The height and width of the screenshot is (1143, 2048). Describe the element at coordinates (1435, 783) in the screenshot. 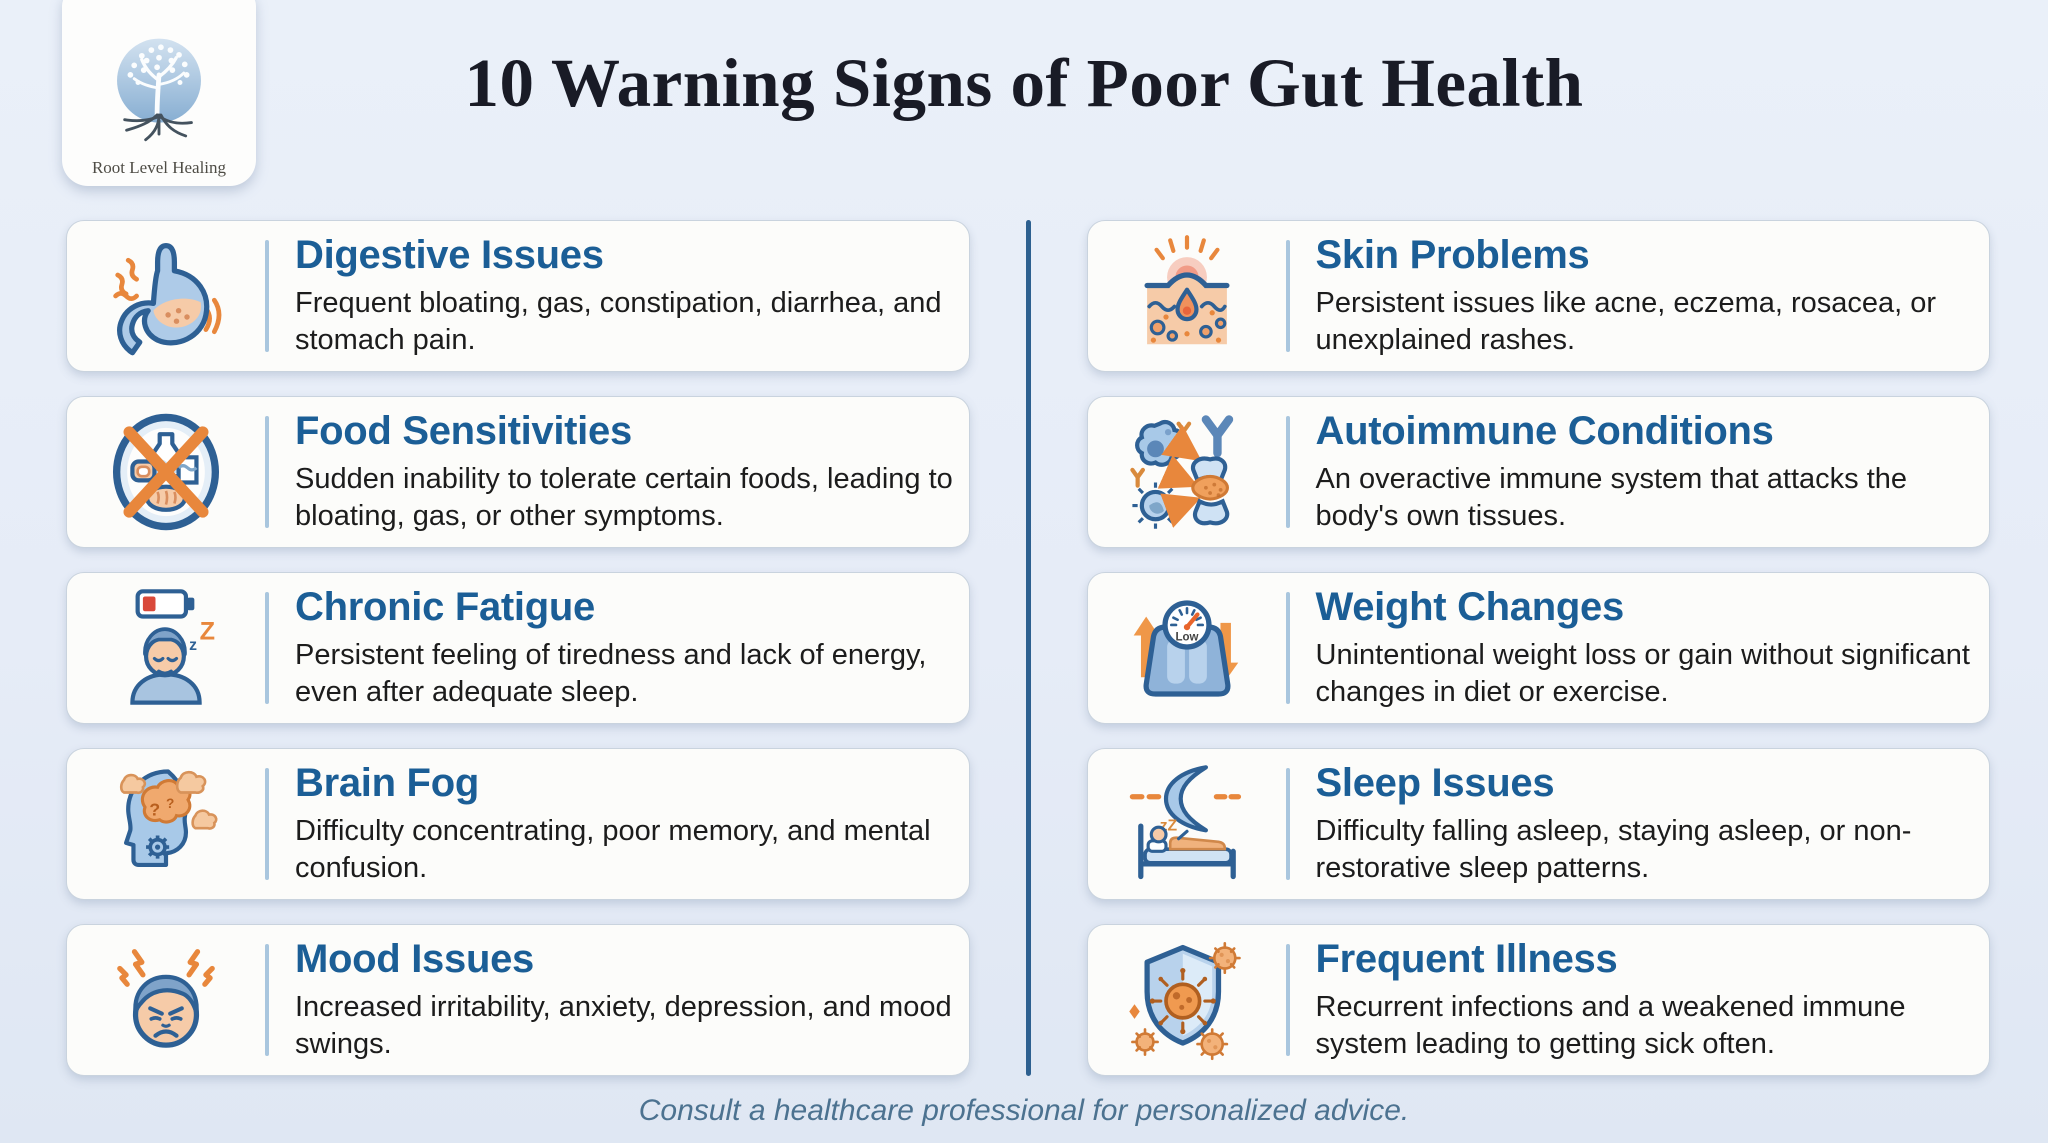

I see `card-title: Sleep Issues` at that location.